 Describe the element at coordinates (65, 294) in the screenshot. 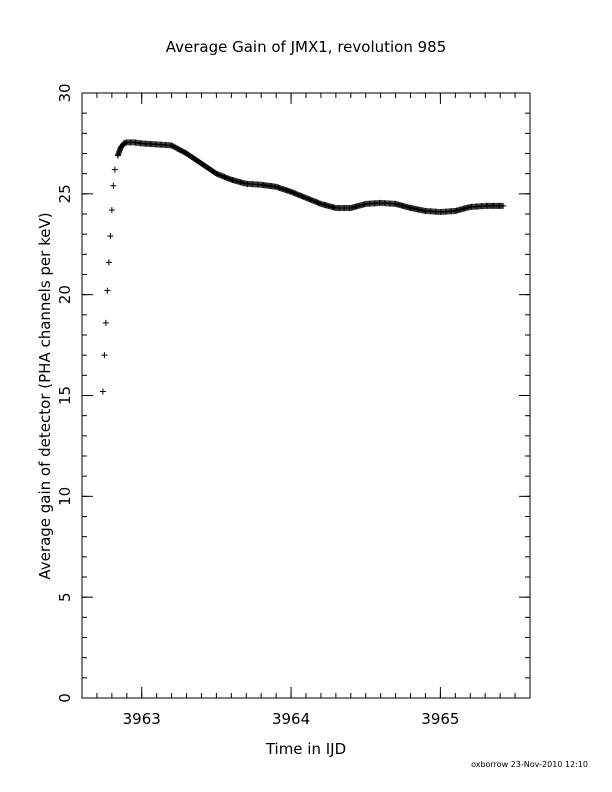

I see `y-tick-label: 20` at that location.